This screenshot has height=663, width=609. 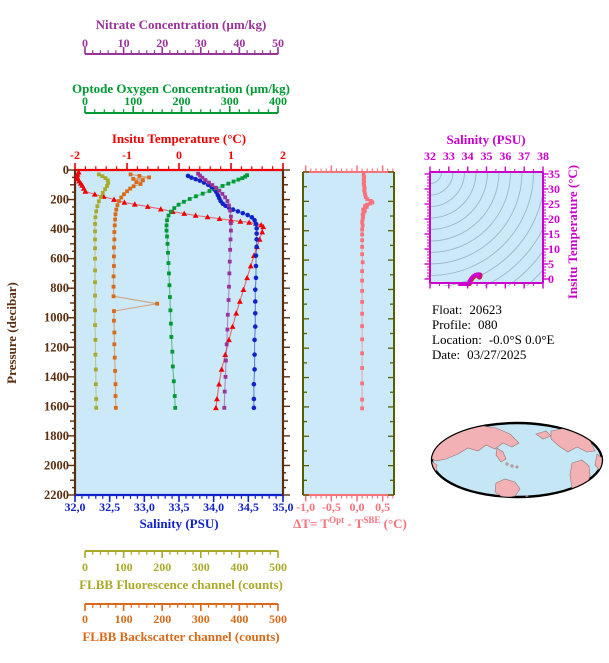 I want to click on fluorescence-tick-label: 500, so click(x=278, y=567).